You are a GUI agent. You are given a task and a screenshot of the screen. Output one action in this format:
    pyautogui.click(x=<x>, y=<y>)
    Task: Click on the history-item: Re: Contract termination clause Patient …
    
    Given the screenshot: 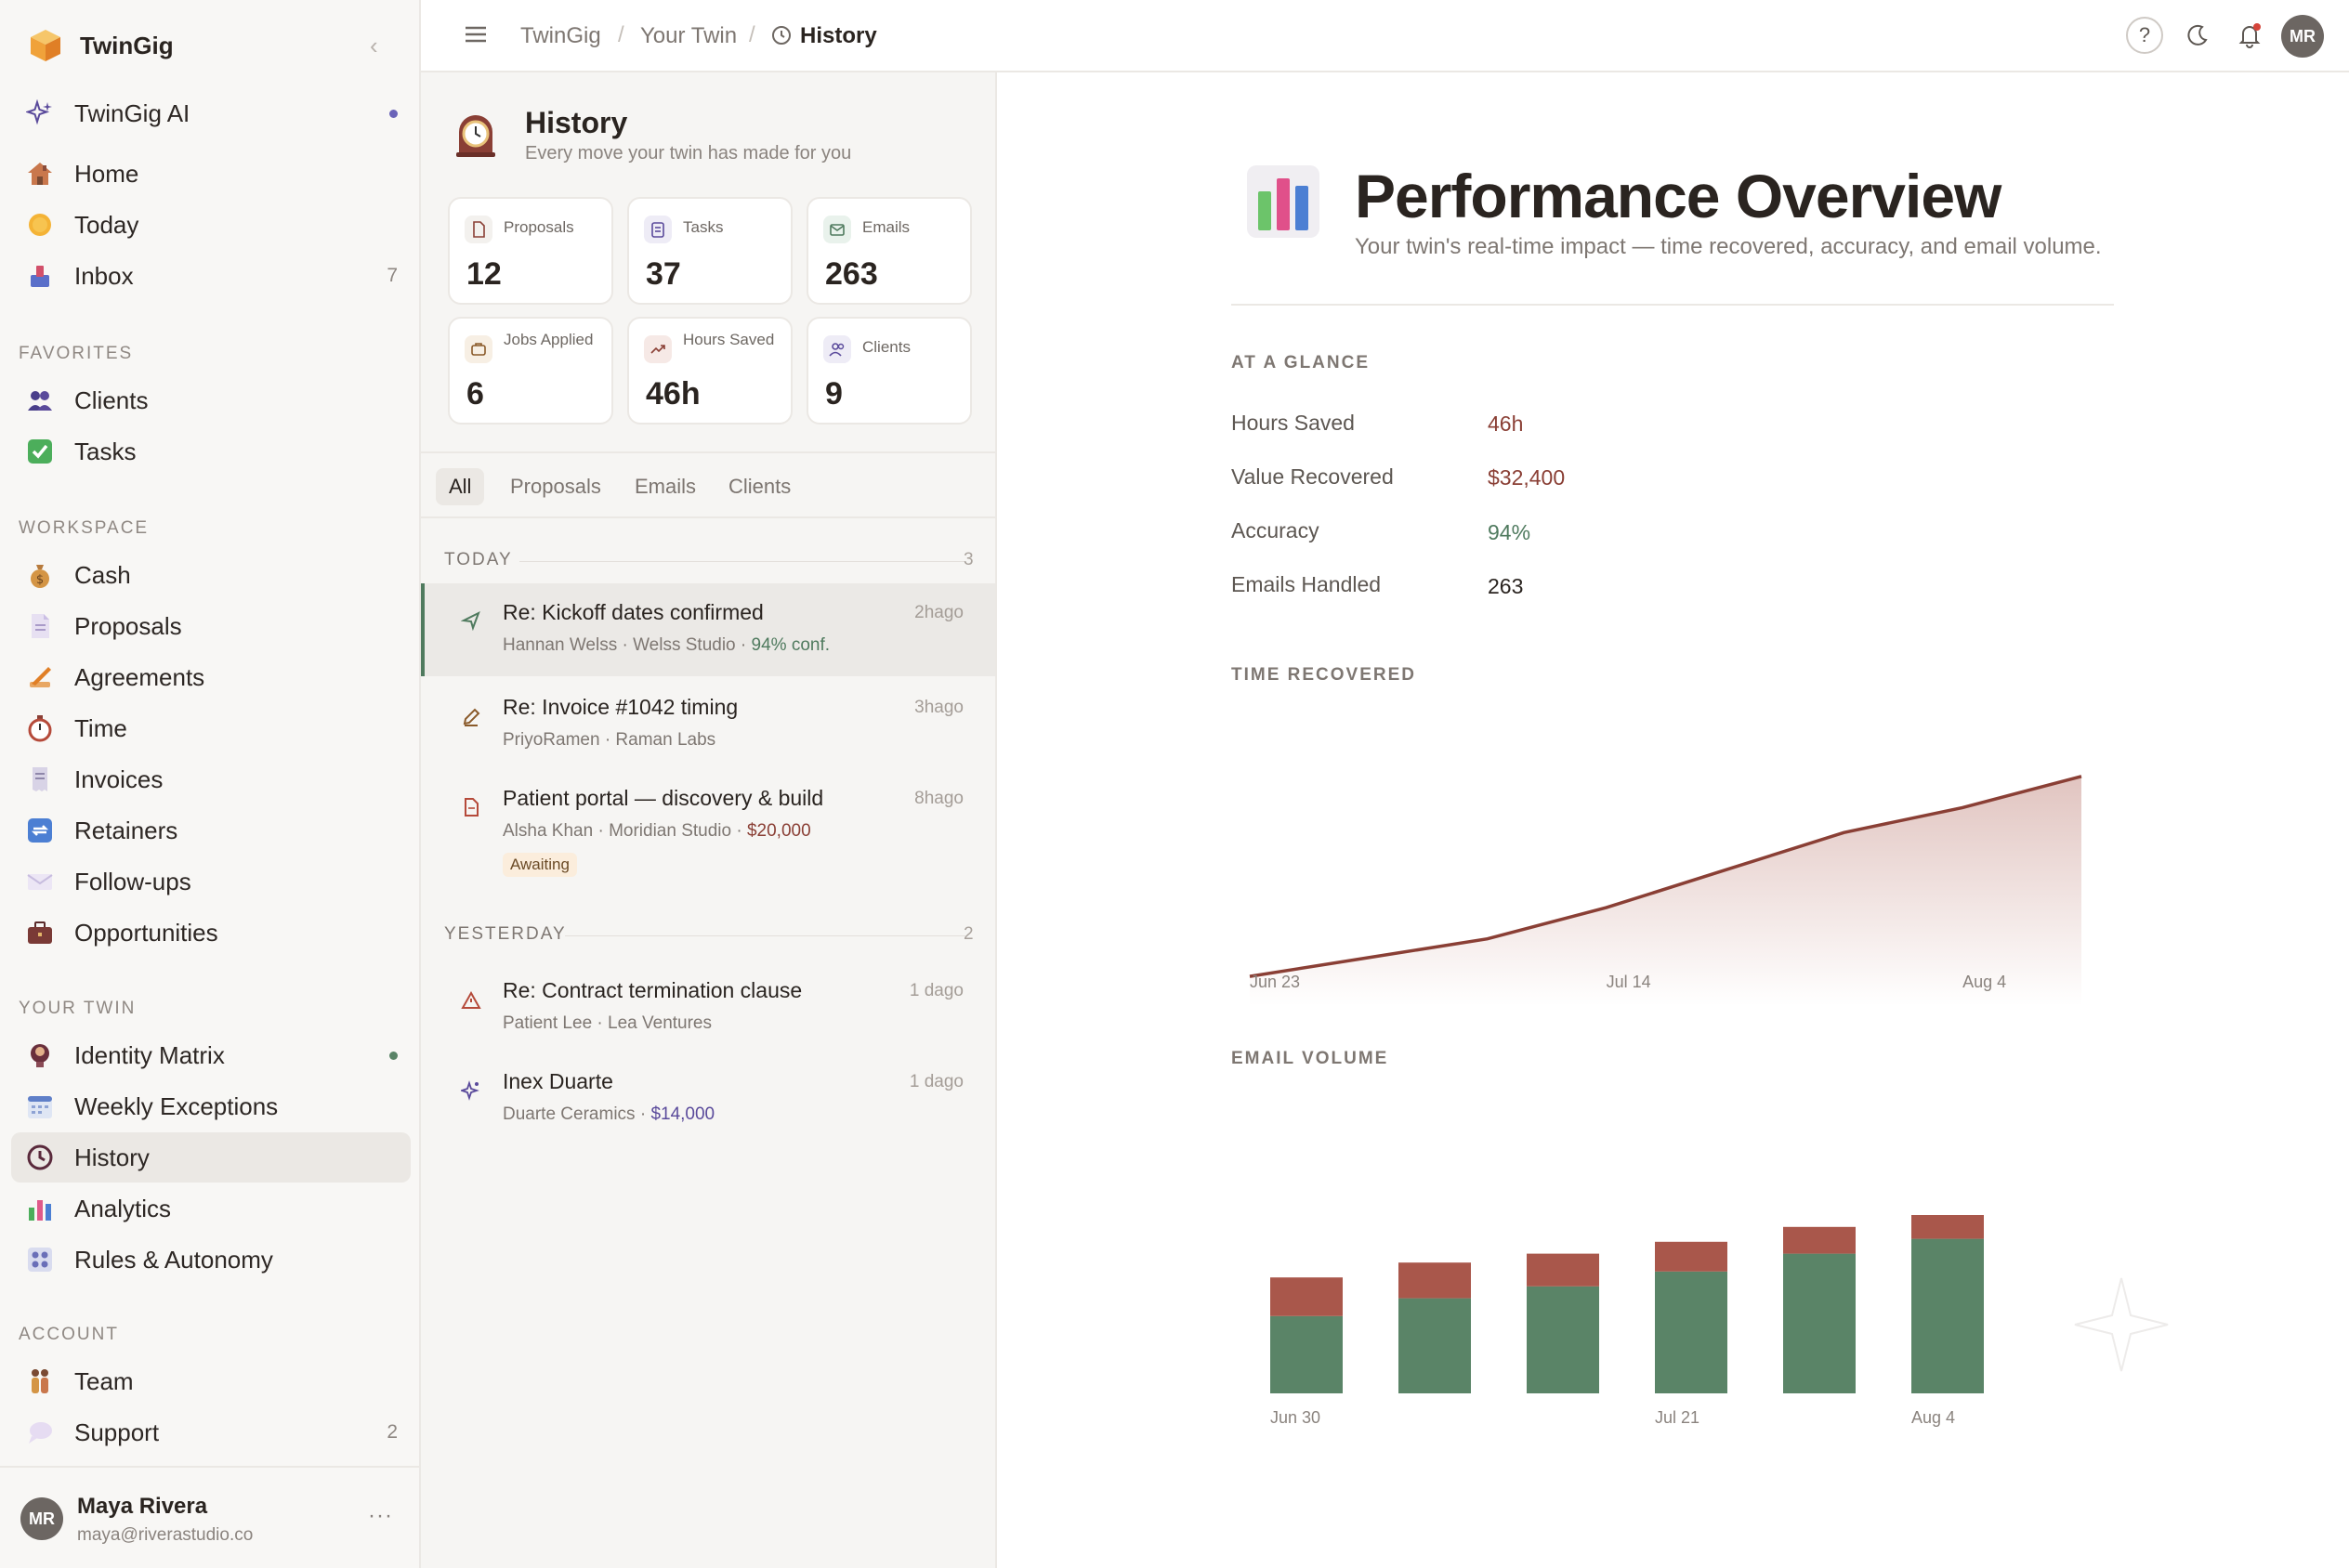 What is the action you would take?
    pyautogui.click(x=708, y=1006)
    